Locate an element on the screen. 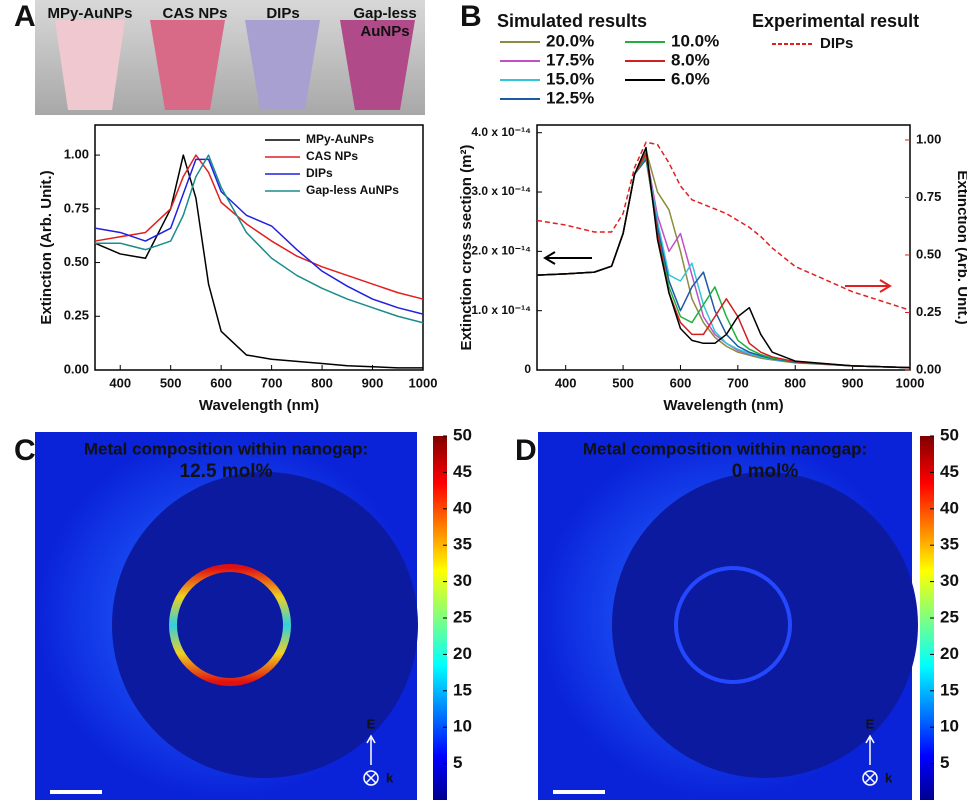  photo-label: AuNPs is located at coordinates (384, 31).